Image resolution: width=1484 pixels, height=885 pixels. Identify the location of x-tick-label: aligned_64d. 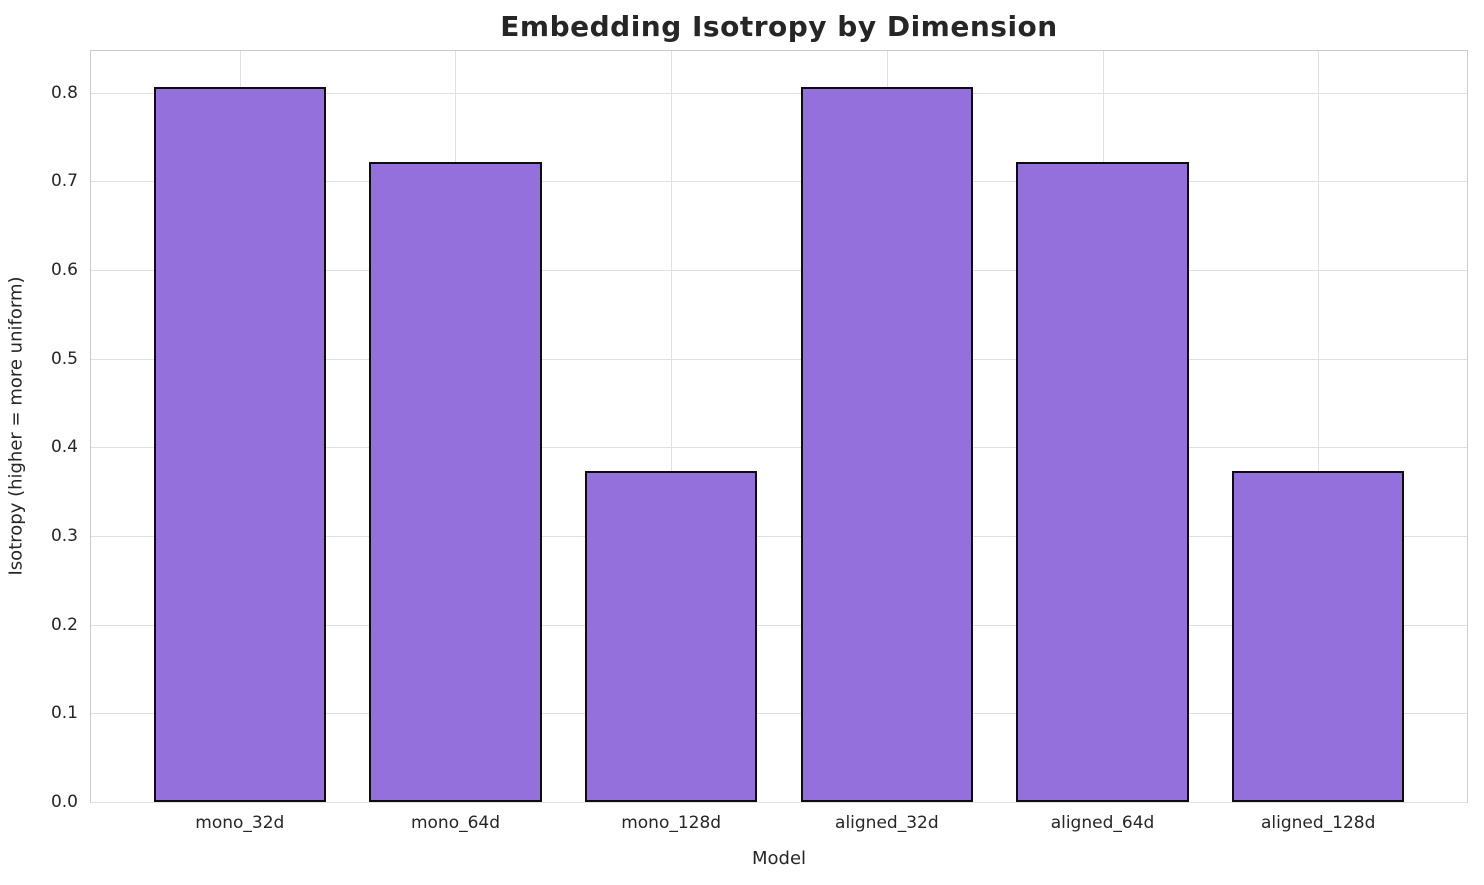
(1102, 823).